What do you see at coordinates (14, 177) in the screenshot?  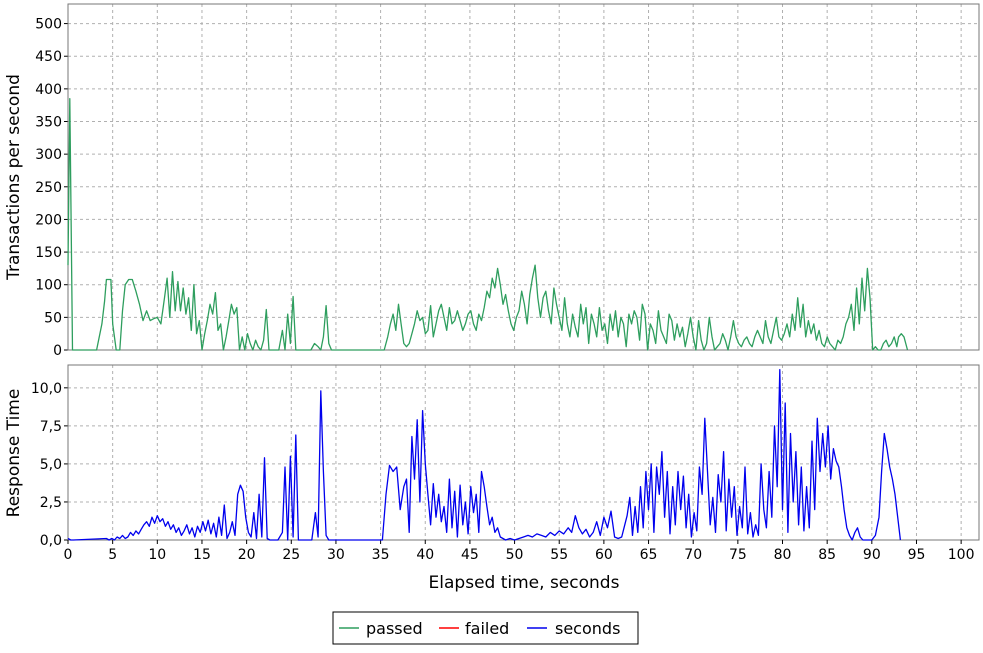 I see `top-y-axis-title: Transactions per second` at bounding box center [14, 177].